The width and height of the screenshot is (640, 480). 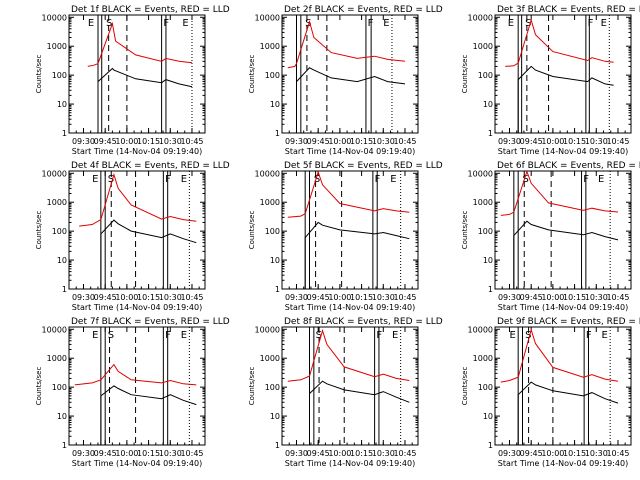 I want to click on plot-title: Det 2f BLACK = Events, RED = LLD, so click(x=363, y=10).